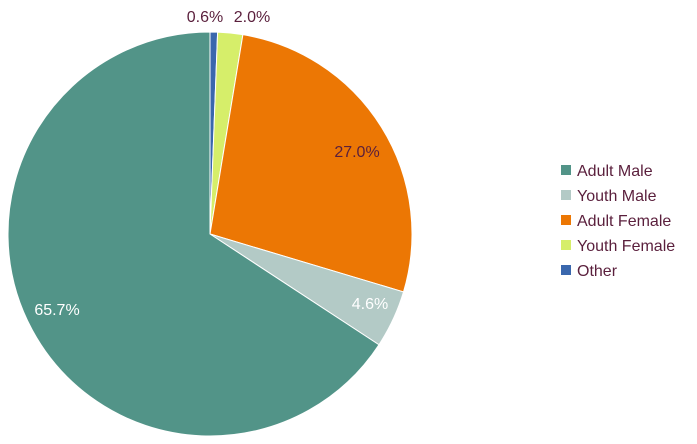 The height and width of the screenshot is (444, 697). I want to click on legend-label-youth-male: Youth Male, so click(617, 196).